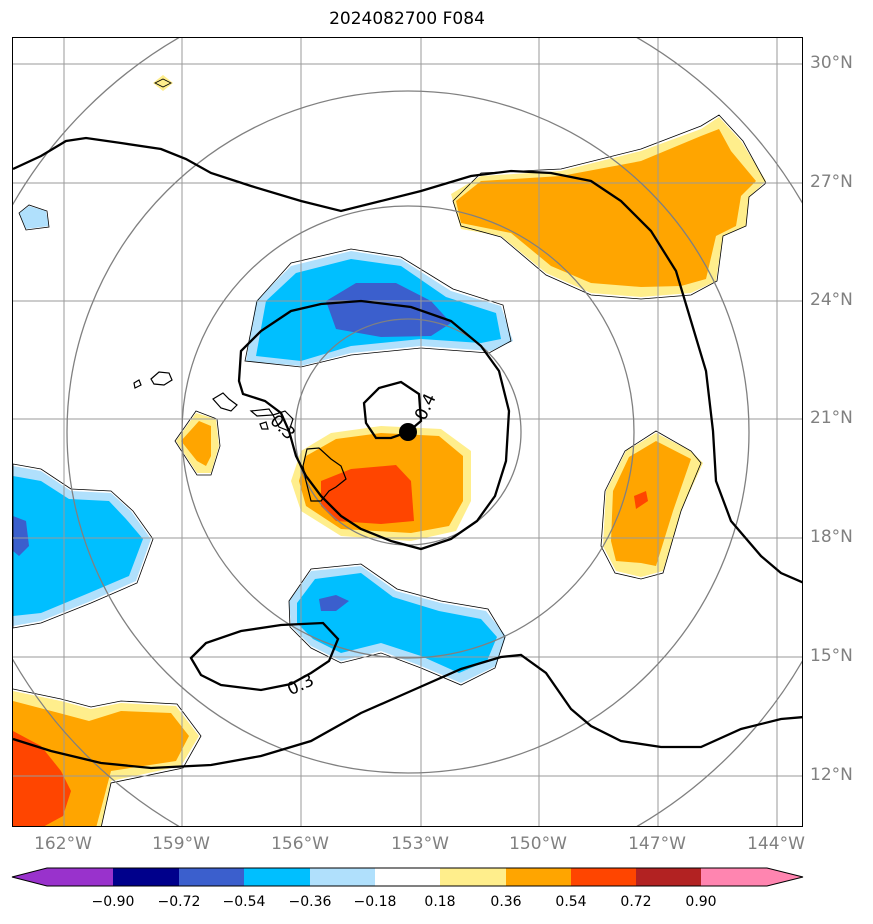  What do you see at coordinates (283, 421) in the screenshot?
I see `island-maui` at bounding box center [283, 421].